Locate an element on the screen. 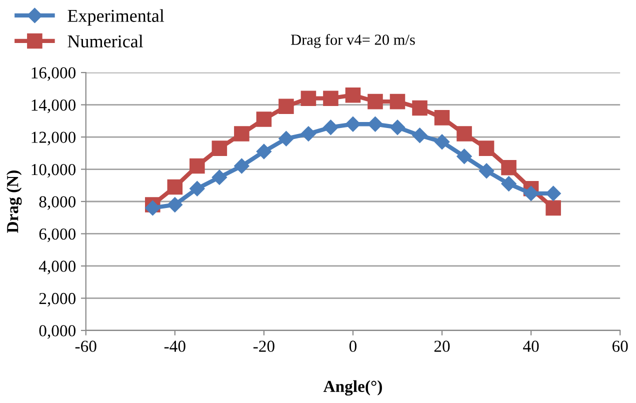  x-tick-label: -20 is located at coordinates (263, 346).